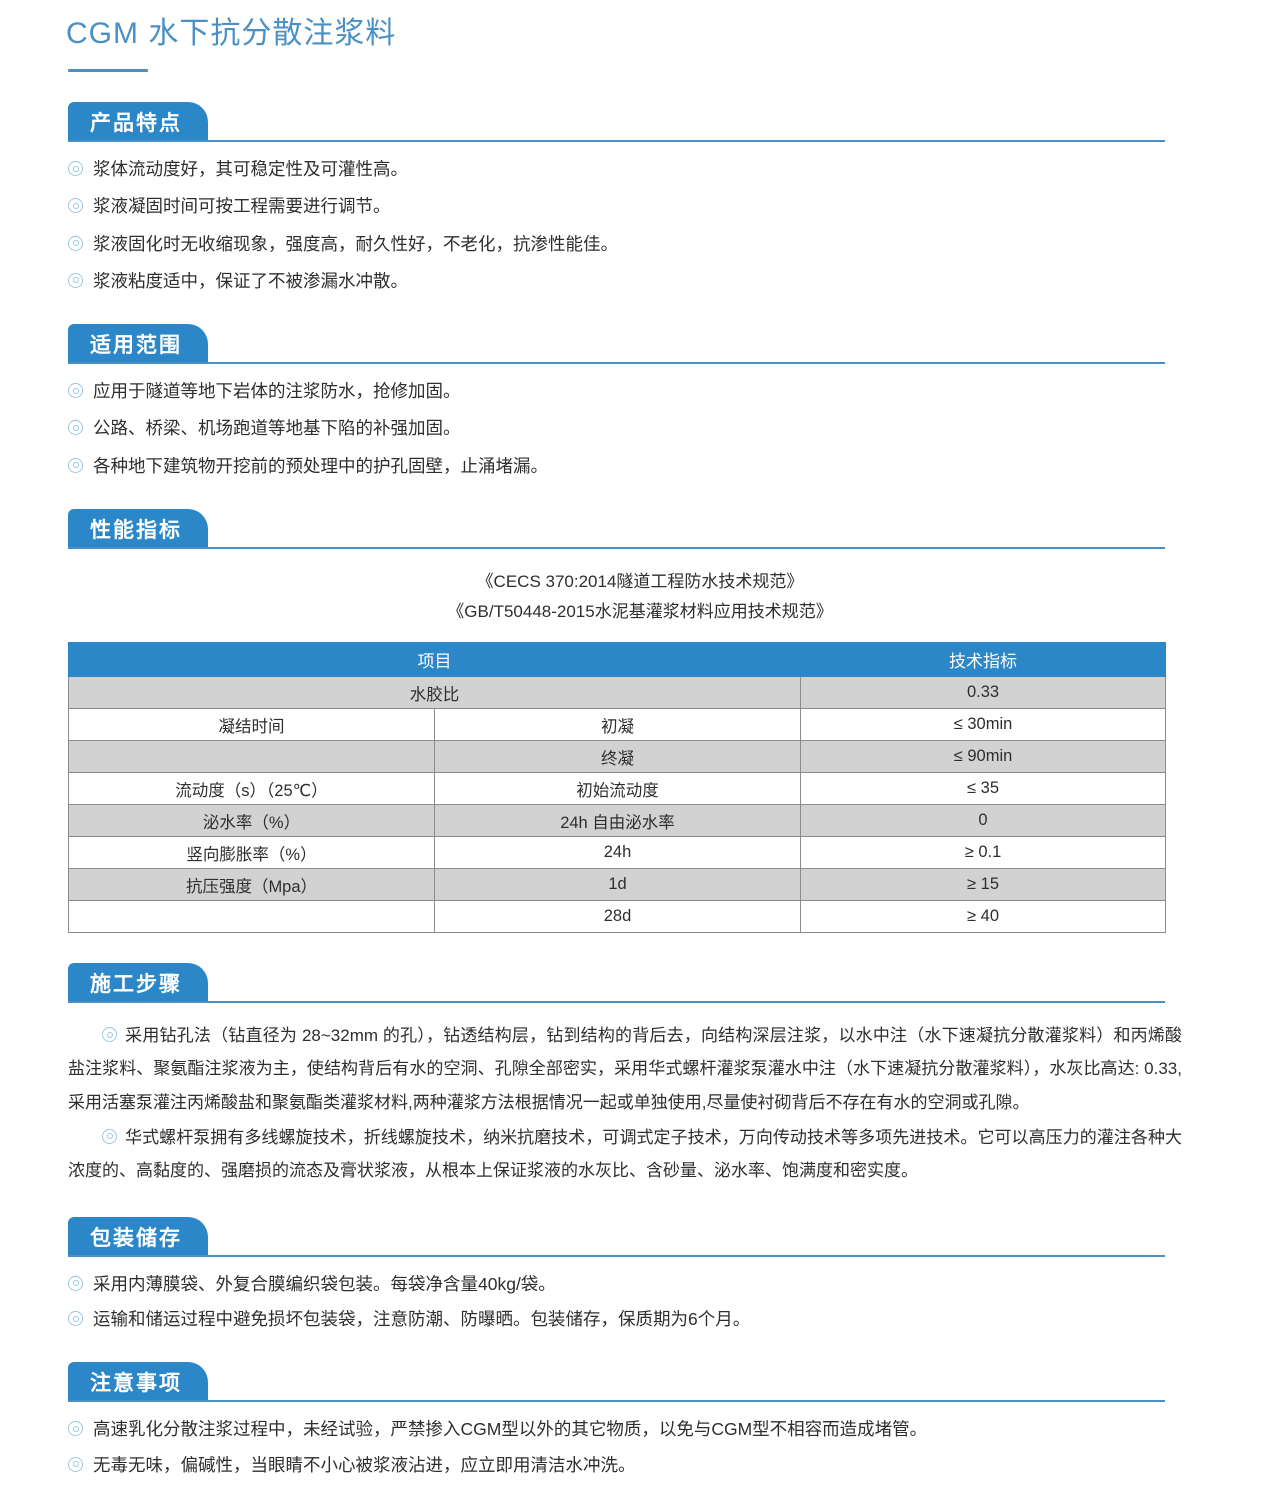 This screenshot has width=1280, height=1487. I want to click on list-item-text: 采用内薄膜袋、外复合膜编织袋包装。每袋净含量40kg/袋。, so click(324, 1283).